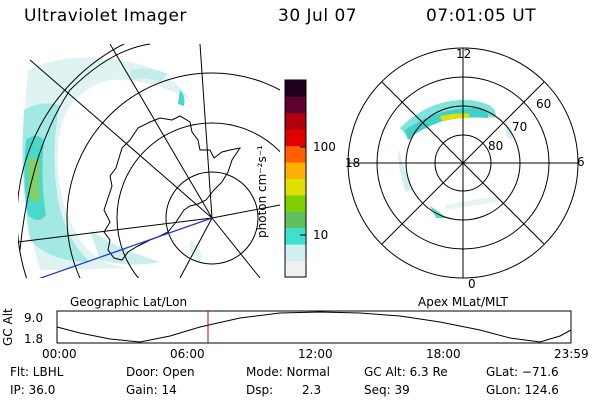 The height and width of the screenshot is (400, 600). I want to click on lat-label-80: 80, so click(496, 146).